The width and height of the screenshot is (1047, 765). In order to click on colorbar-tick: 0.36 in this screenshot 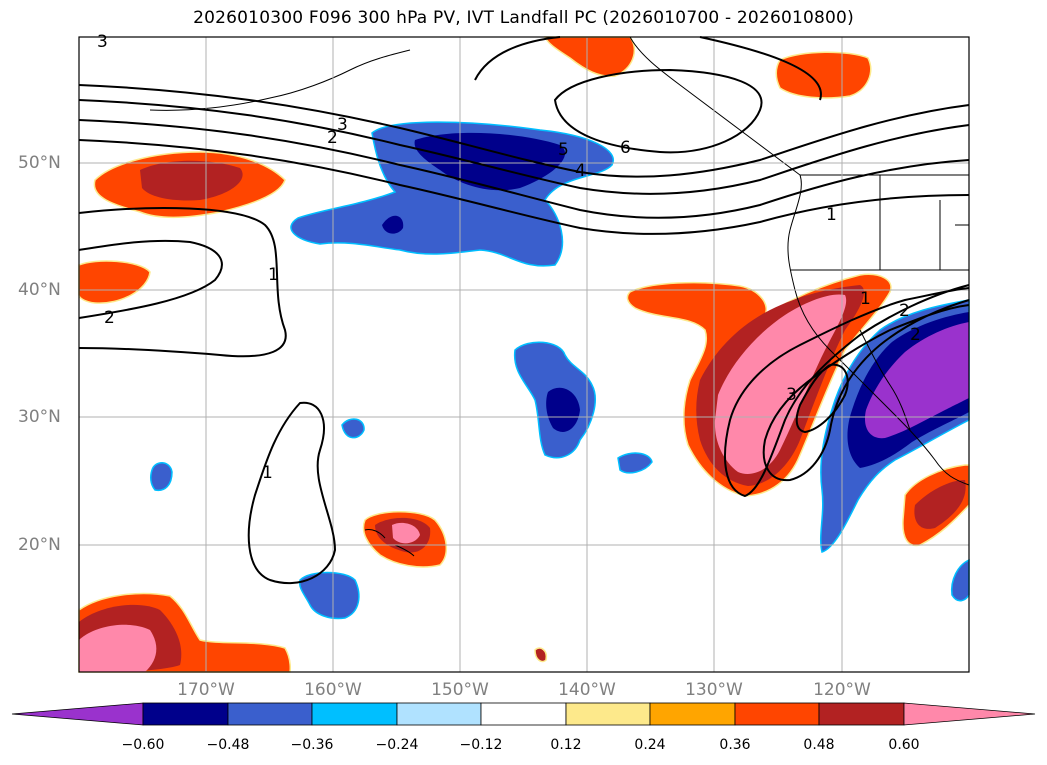, I will do `click(735, 745)`.